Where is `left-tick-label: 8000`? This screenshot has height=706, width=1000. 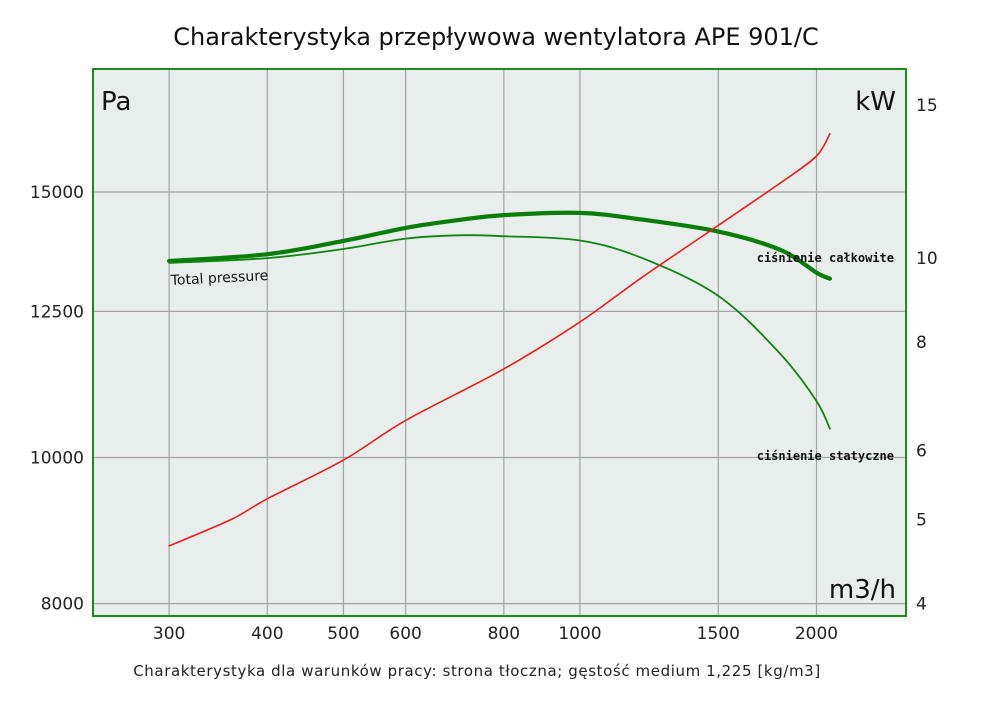
left-tick-label: 8000 is located at coordinates (62, 605).